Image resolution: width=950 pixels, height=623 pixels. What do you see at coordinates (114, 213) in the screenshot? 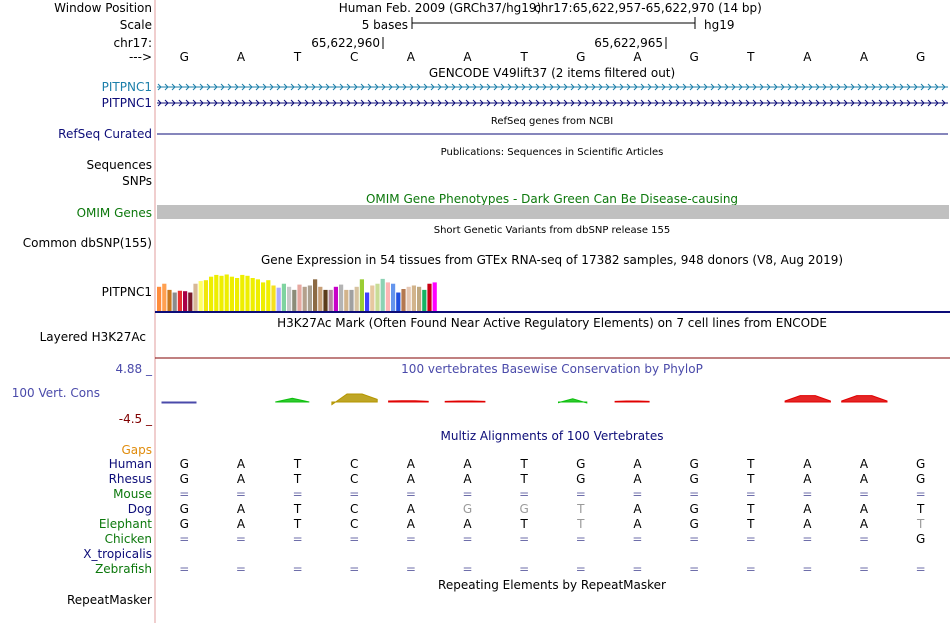
I see `omim-label: OMIM Genes` at bounding box center [114, 213].